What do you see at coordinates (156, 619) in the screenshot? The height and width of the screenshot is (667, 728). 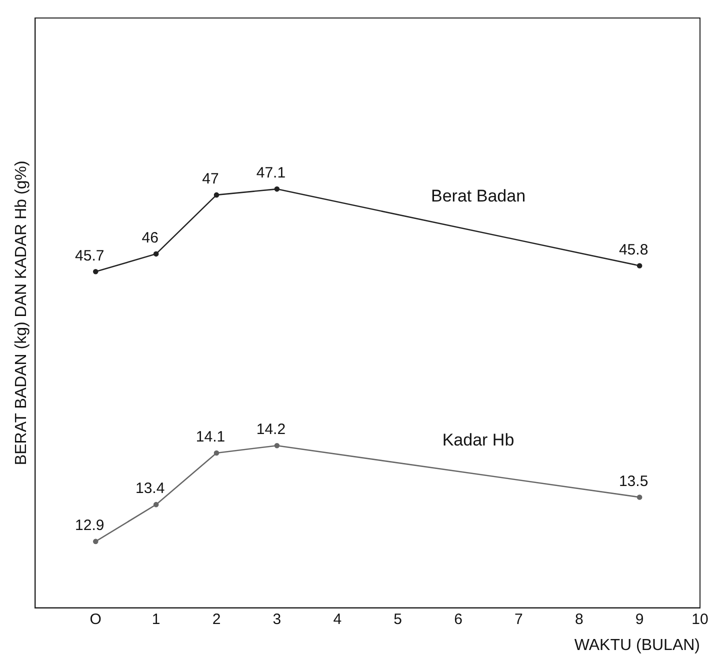 I see `x-tick-label: 1` at bounding box center [156, 619].